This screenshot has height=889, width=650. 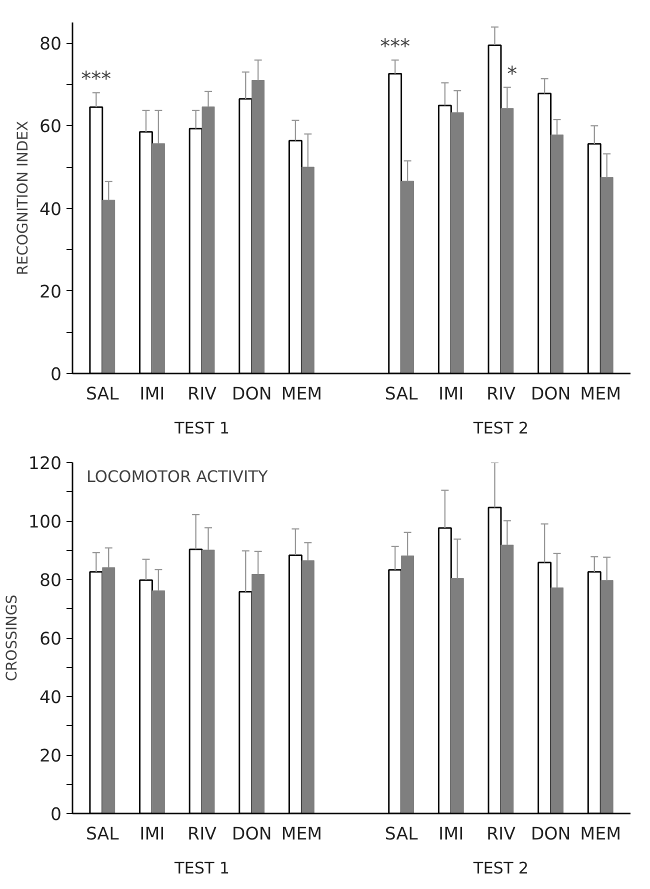 What do you see at coordinates (177, 476) in the screenshot?
I see `chart-title: LOCOMOTOR ACTIVITY` at bounding box center [177, 476].